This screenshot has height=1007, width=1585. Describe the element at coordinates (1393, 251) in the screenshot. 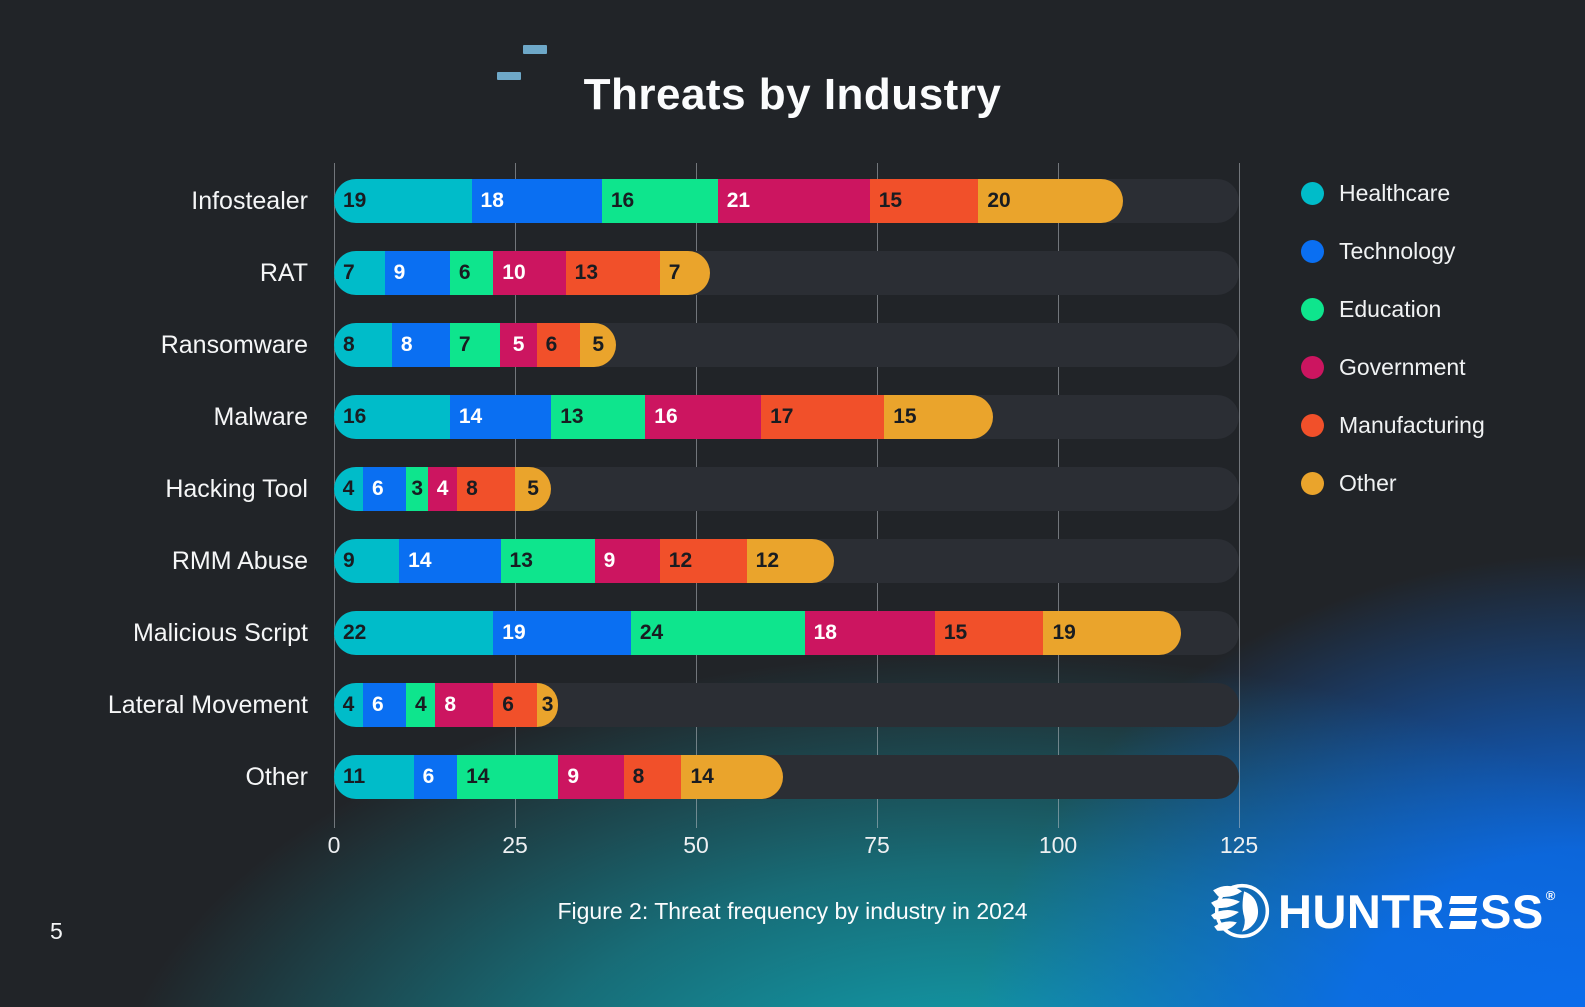

I see `legend-item-technology: Technology` at that location.